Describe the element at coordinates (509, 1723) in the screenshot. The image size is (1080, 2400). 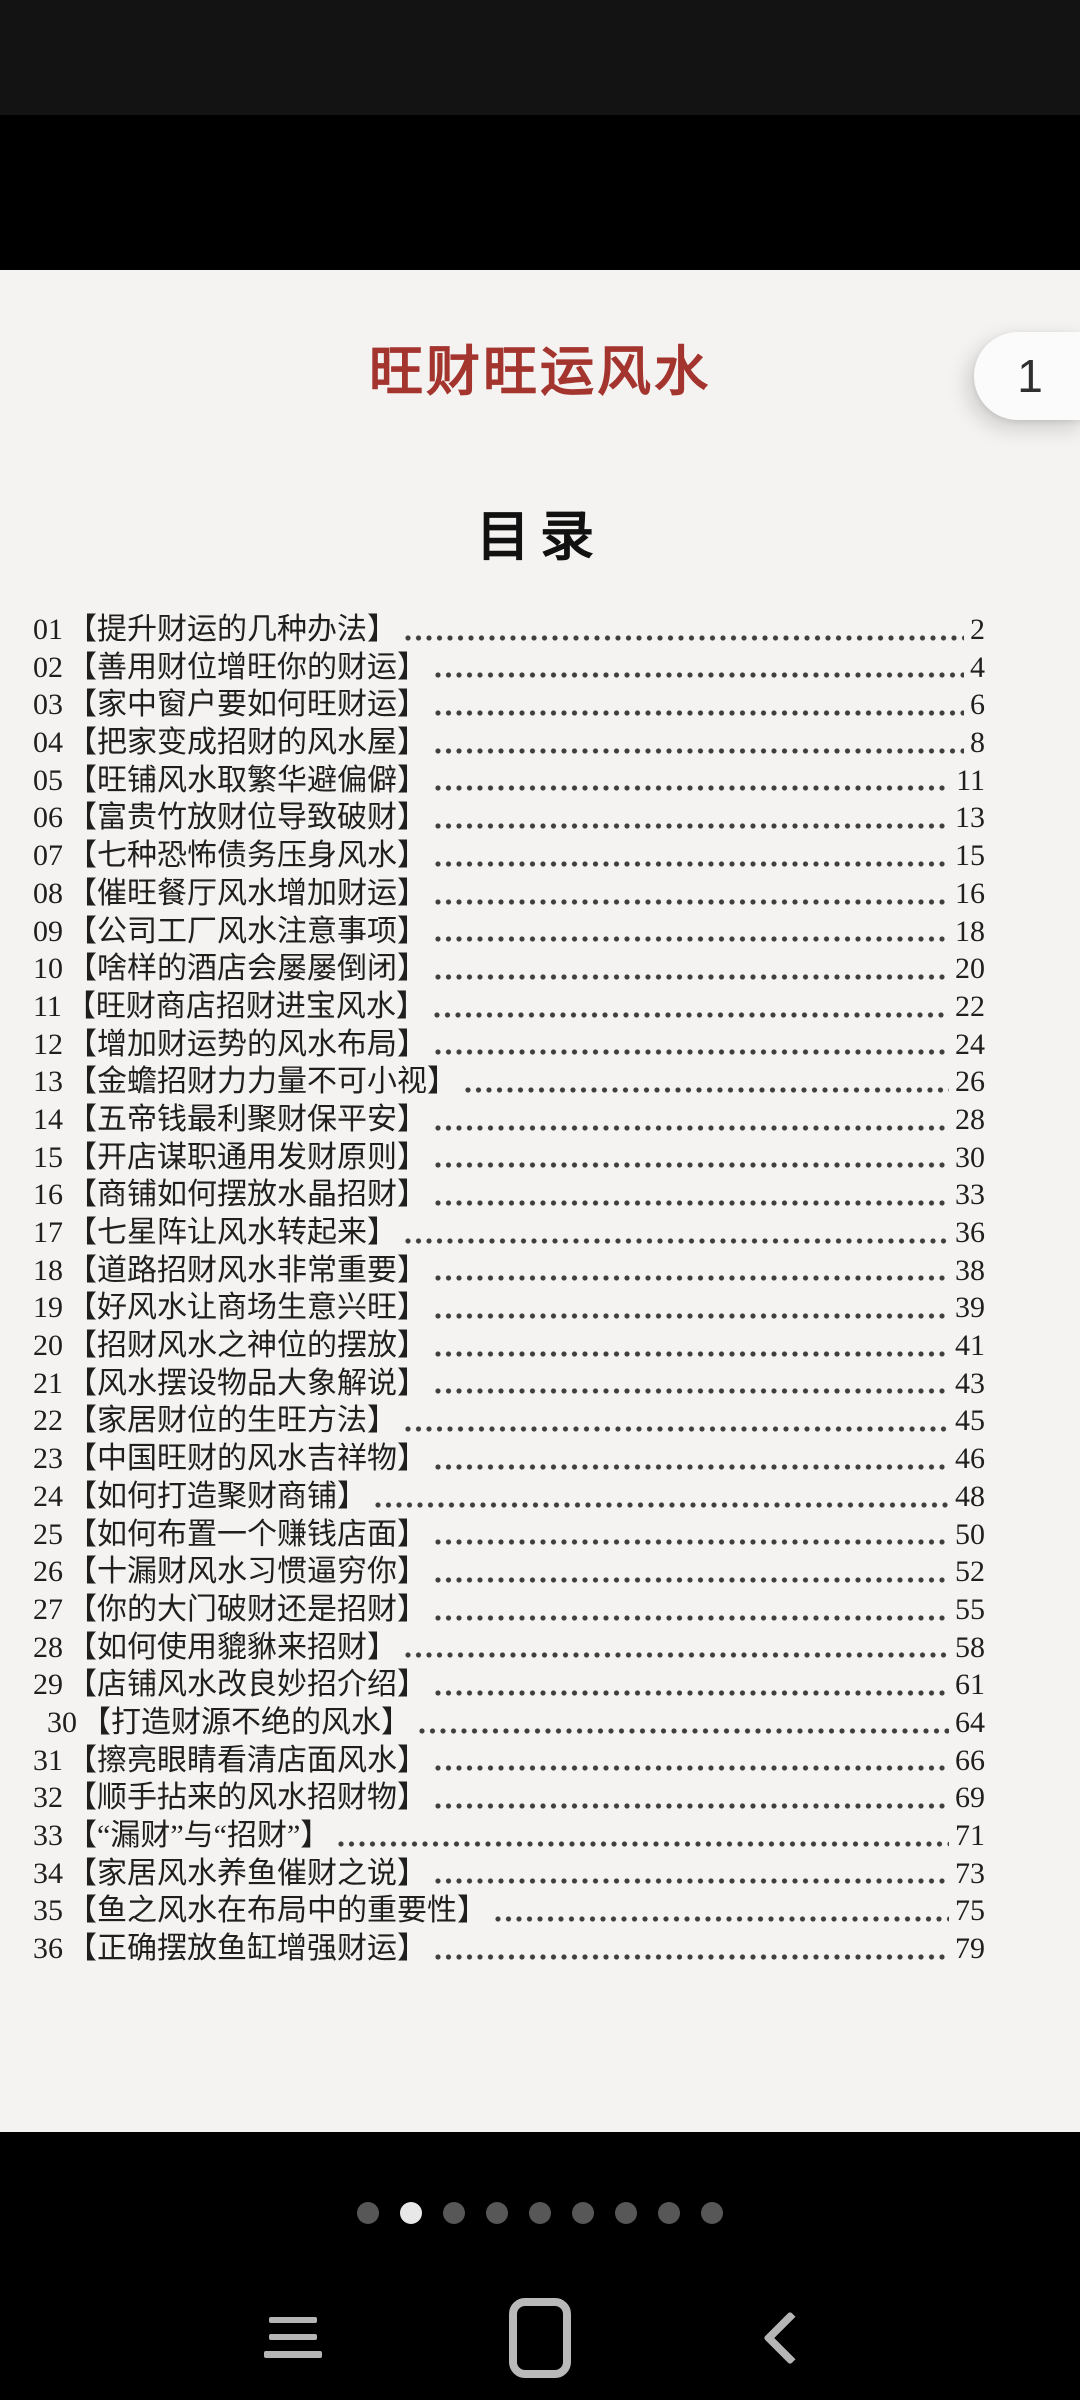
I see `toc-entry: 30 【打造财源不绝的风水】 64` at that location.